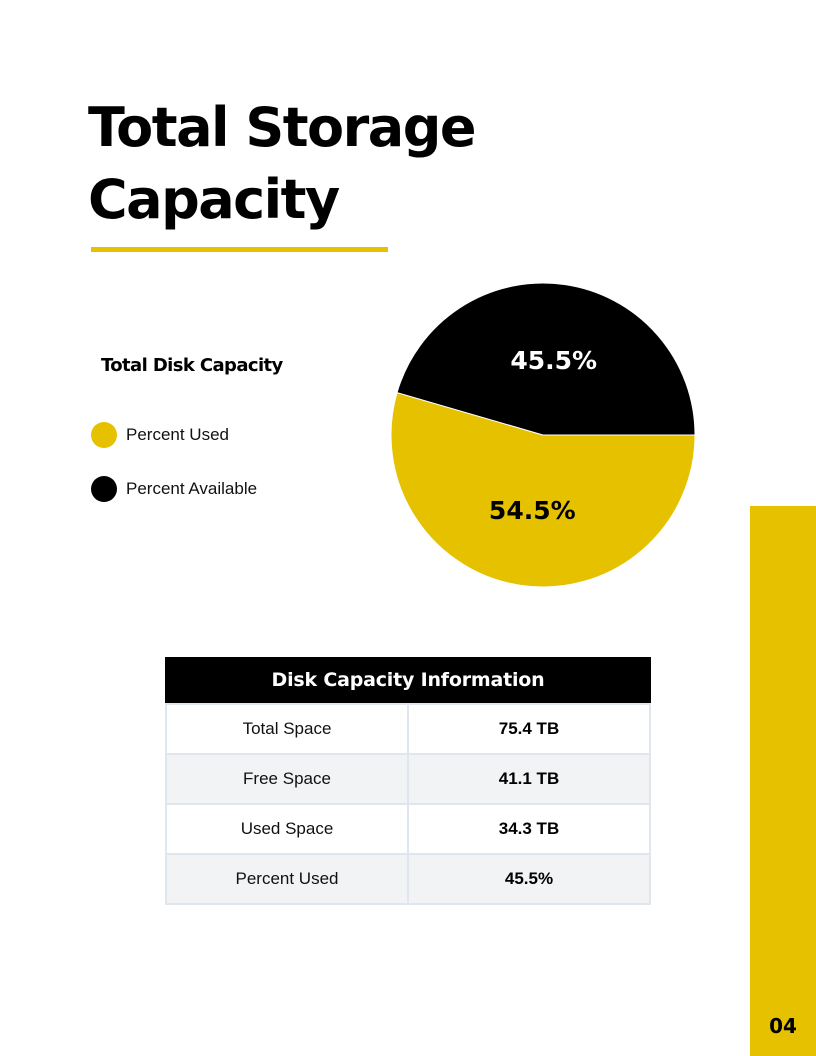  I want to click on table-row: Used Space 34.3 TB, so click(408, 829).